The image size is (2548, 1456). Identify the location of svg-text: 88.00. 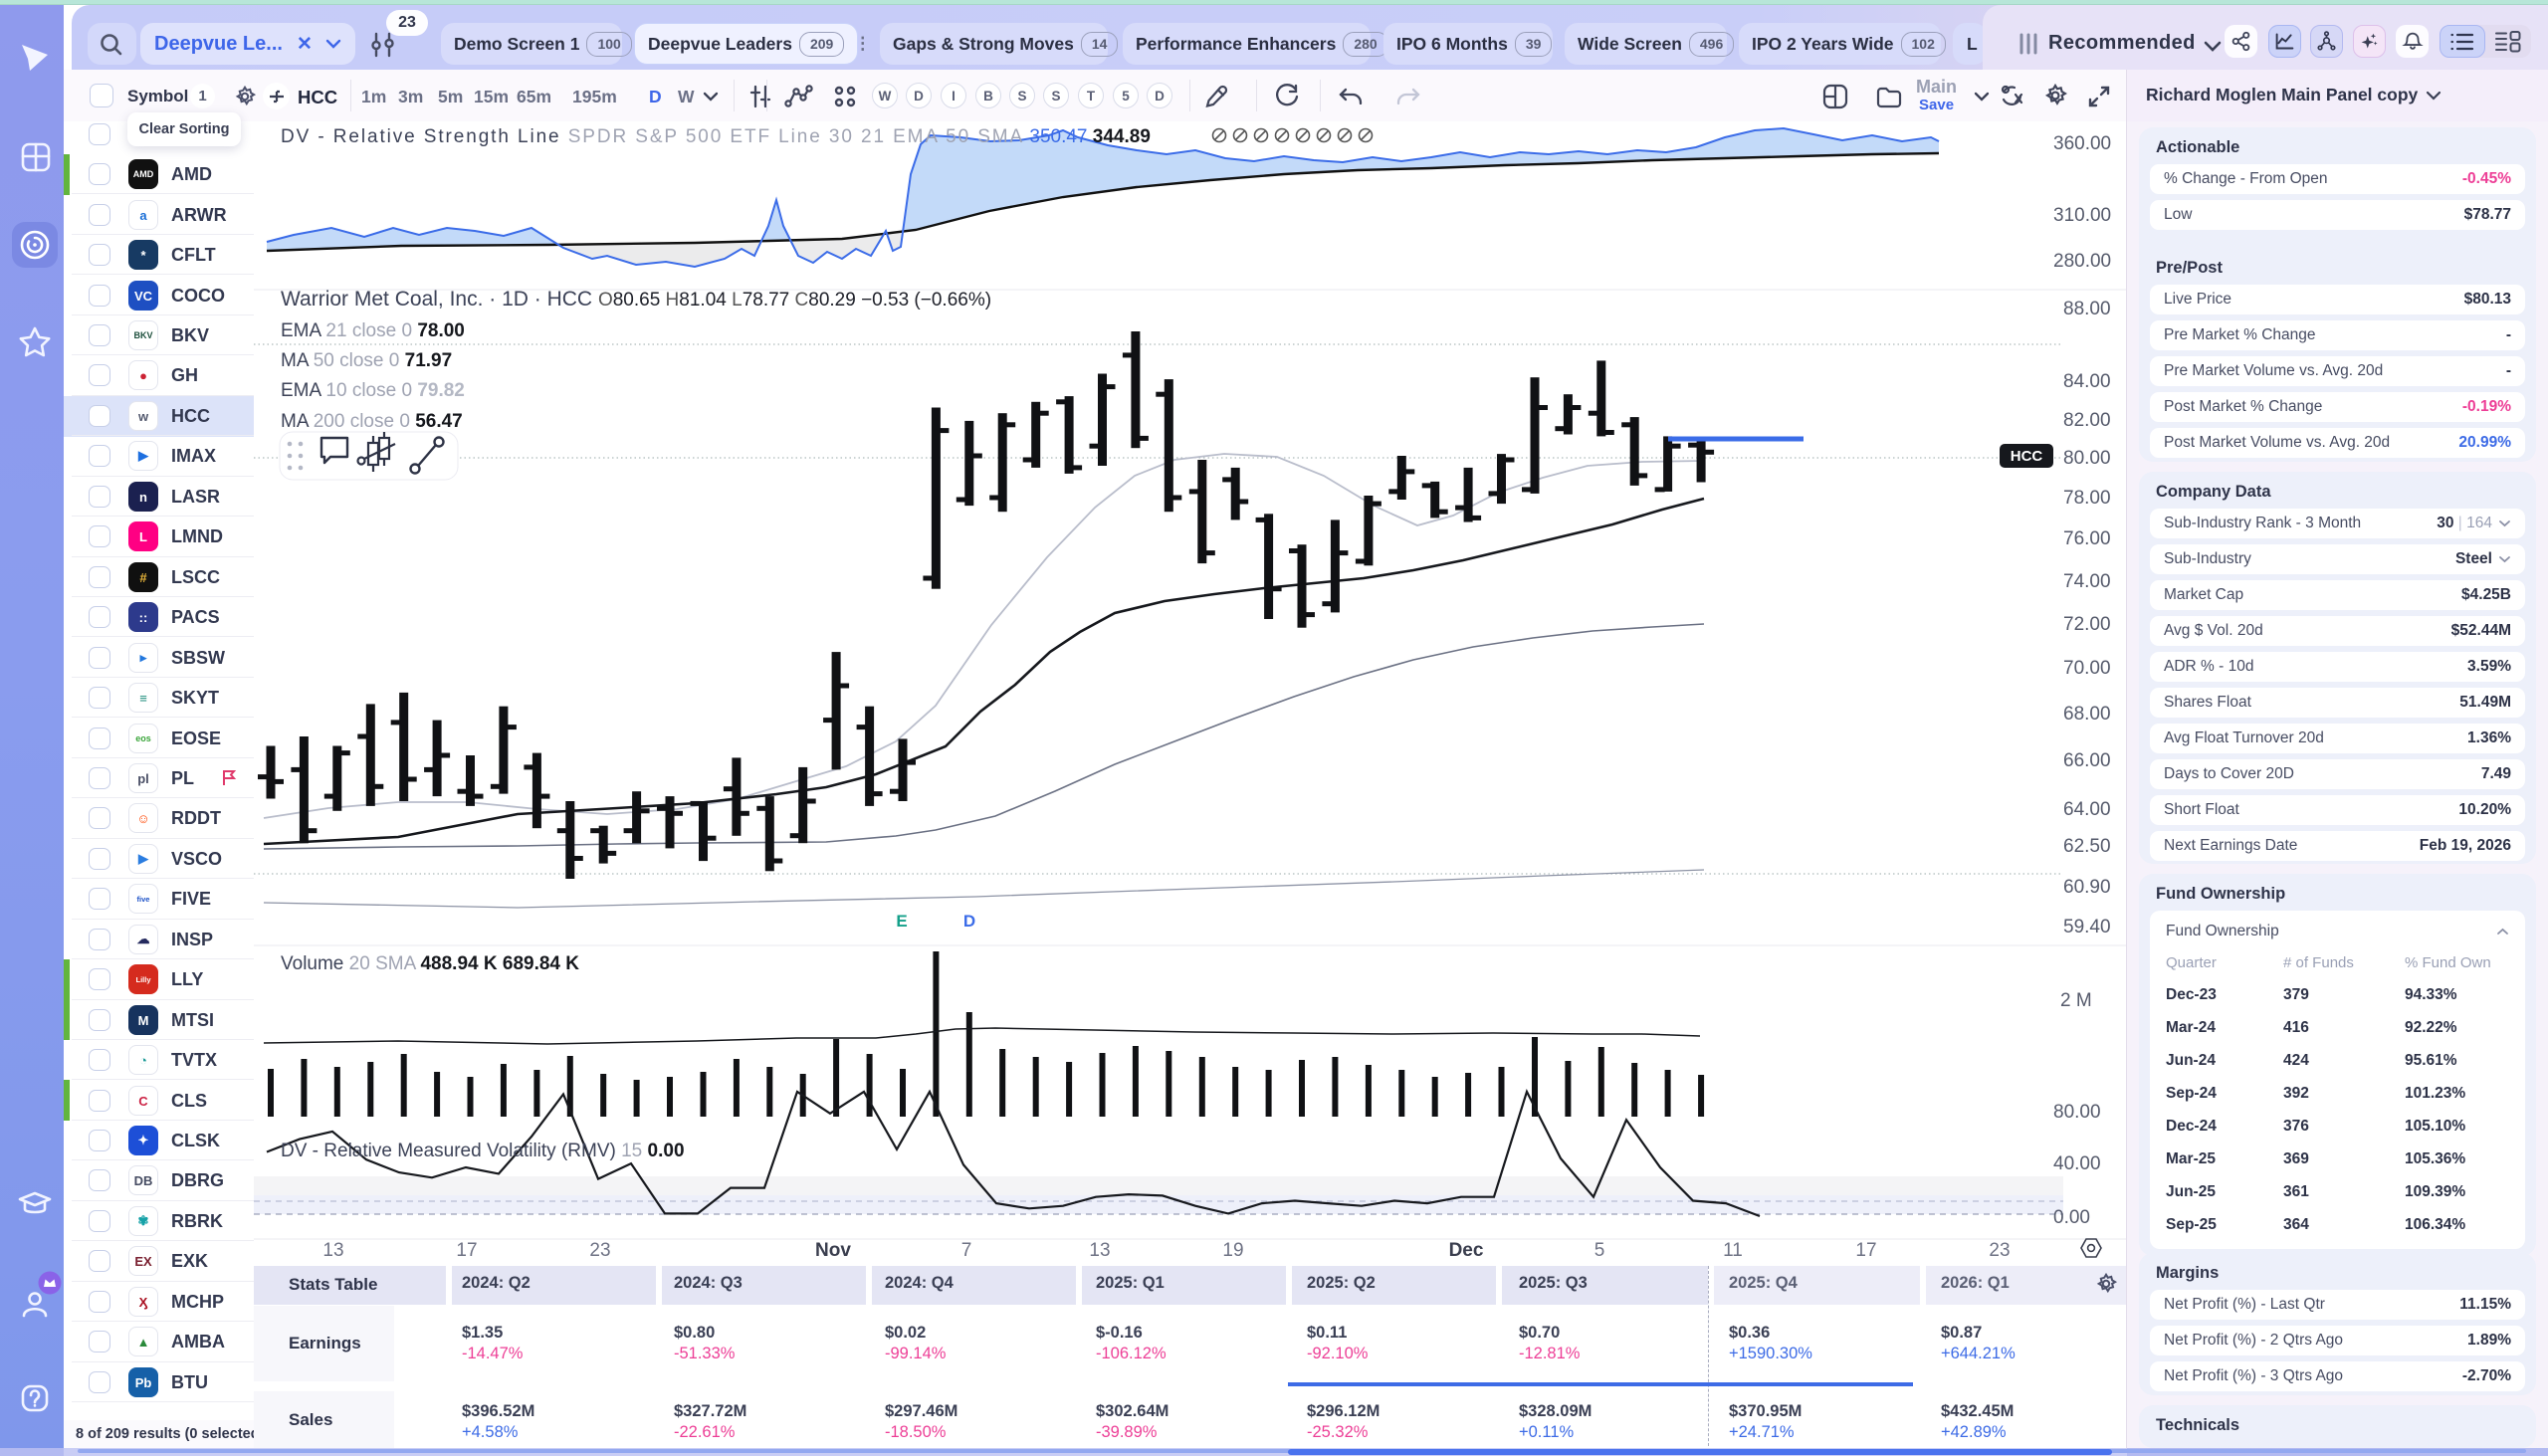
(2087, 309).